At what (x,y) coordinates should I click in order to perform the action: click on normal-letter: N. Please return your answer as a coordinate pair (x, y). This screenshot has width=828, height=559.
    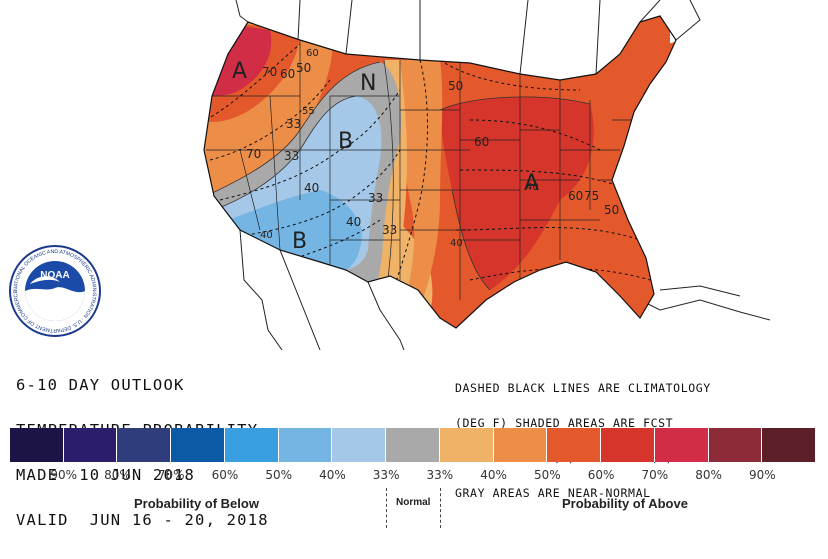
    Looking at the image, I should click on (368, 83).